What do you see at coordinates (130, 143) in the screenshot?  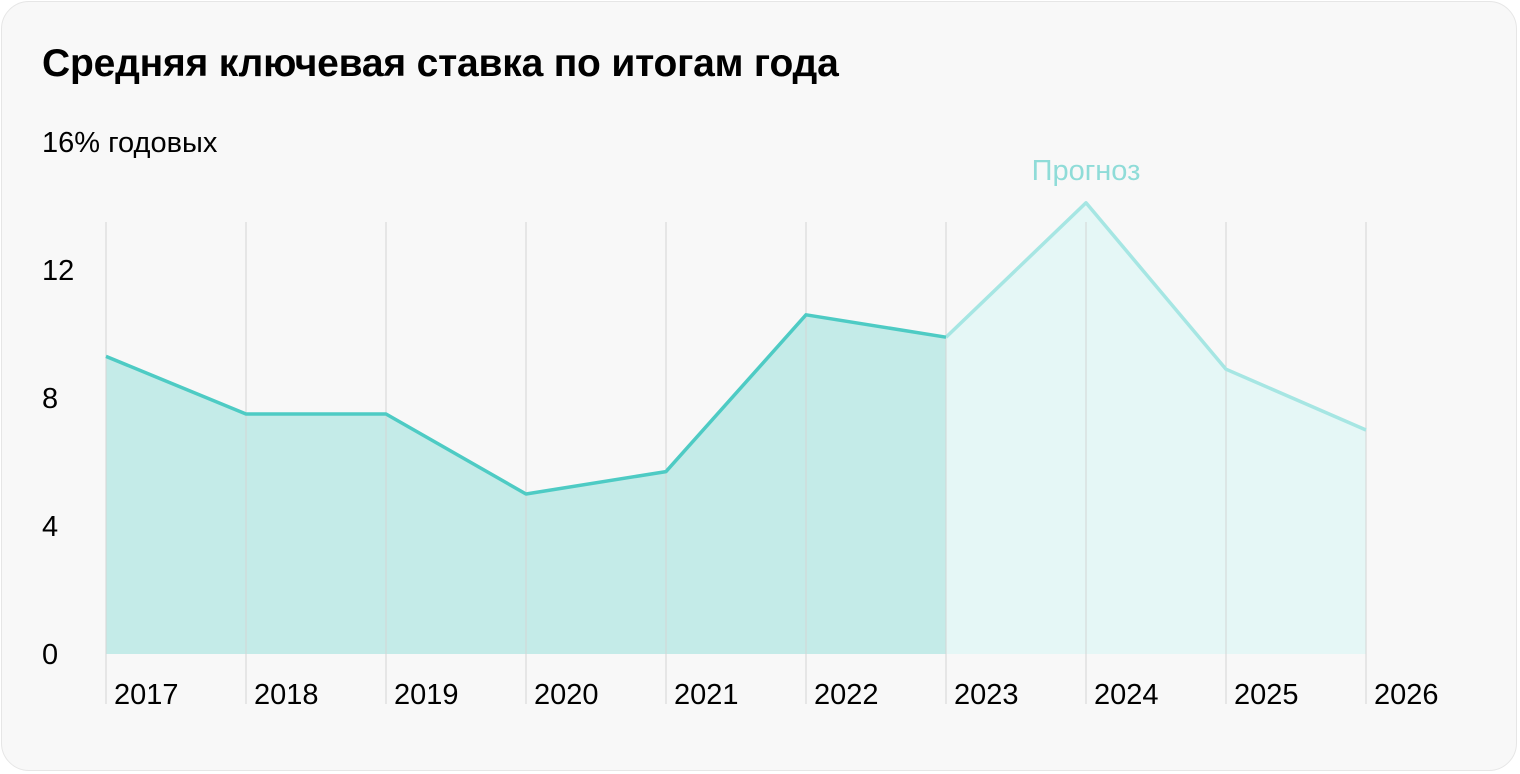 I see `y-tick-label: 16% годовых` at bounding box center [130, 143].